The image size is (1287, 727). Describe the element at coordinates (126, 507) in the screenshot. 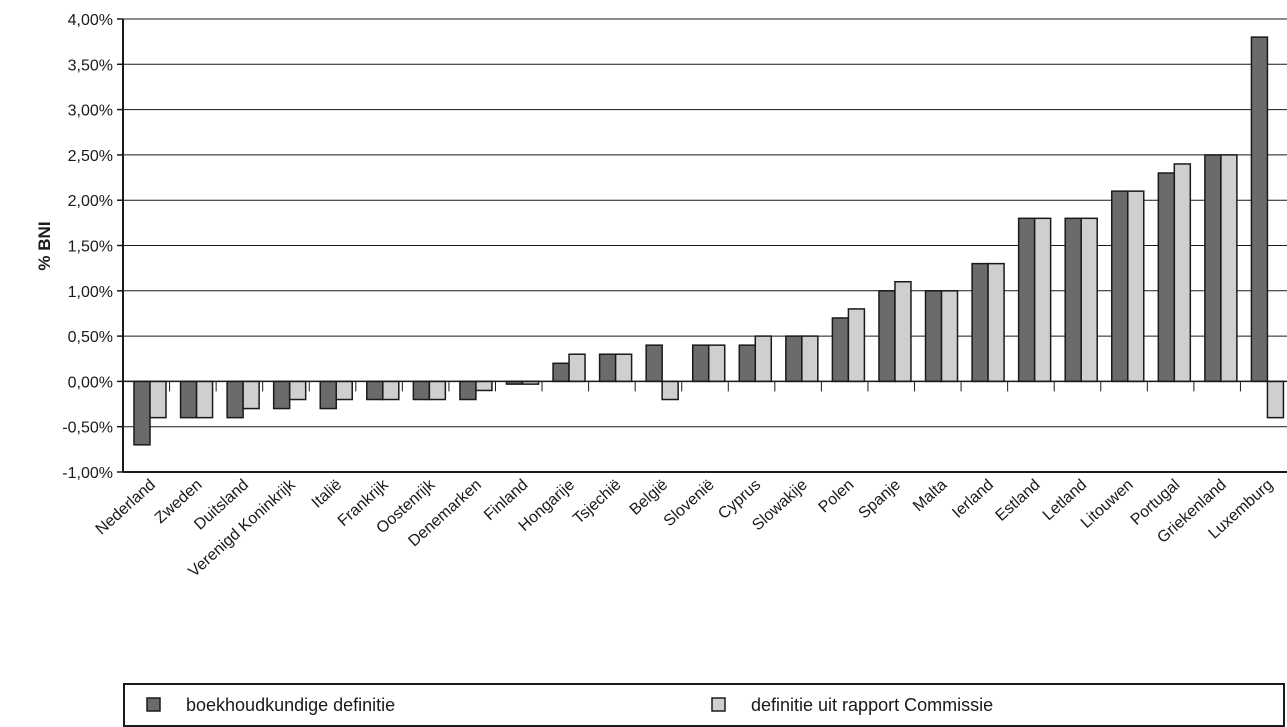

I see `x-tick-label: Nederland` at that location.